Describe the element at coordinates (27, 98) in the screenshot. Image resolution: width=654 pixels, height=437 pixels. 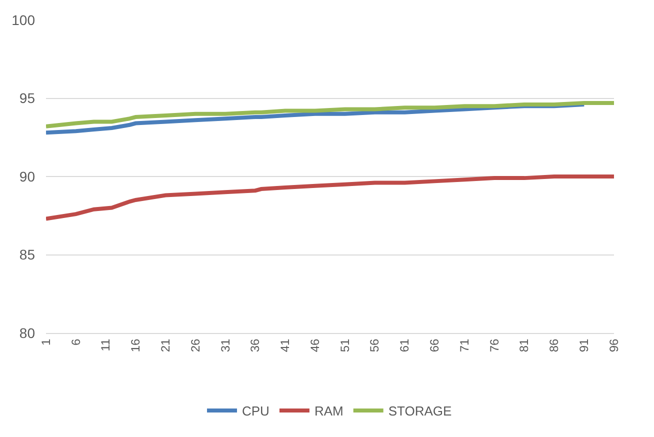
I see `y-tick-label: 95` at that location.